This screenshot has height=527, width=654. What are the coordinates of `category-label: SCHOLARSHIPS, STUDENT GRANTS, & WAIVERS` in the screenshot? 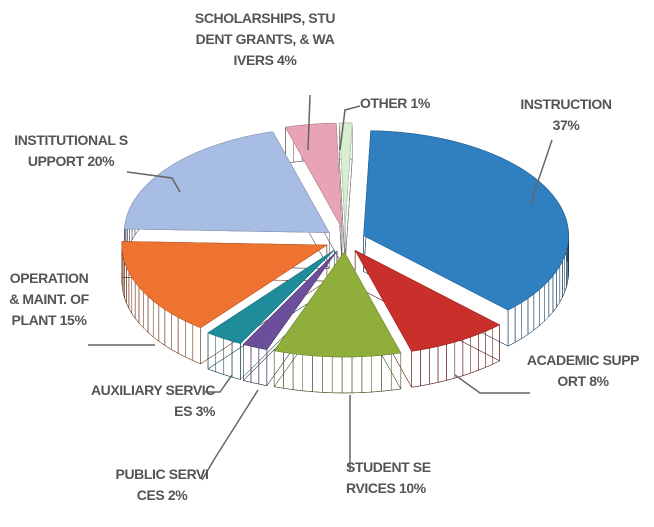 It's located at (265, 39).